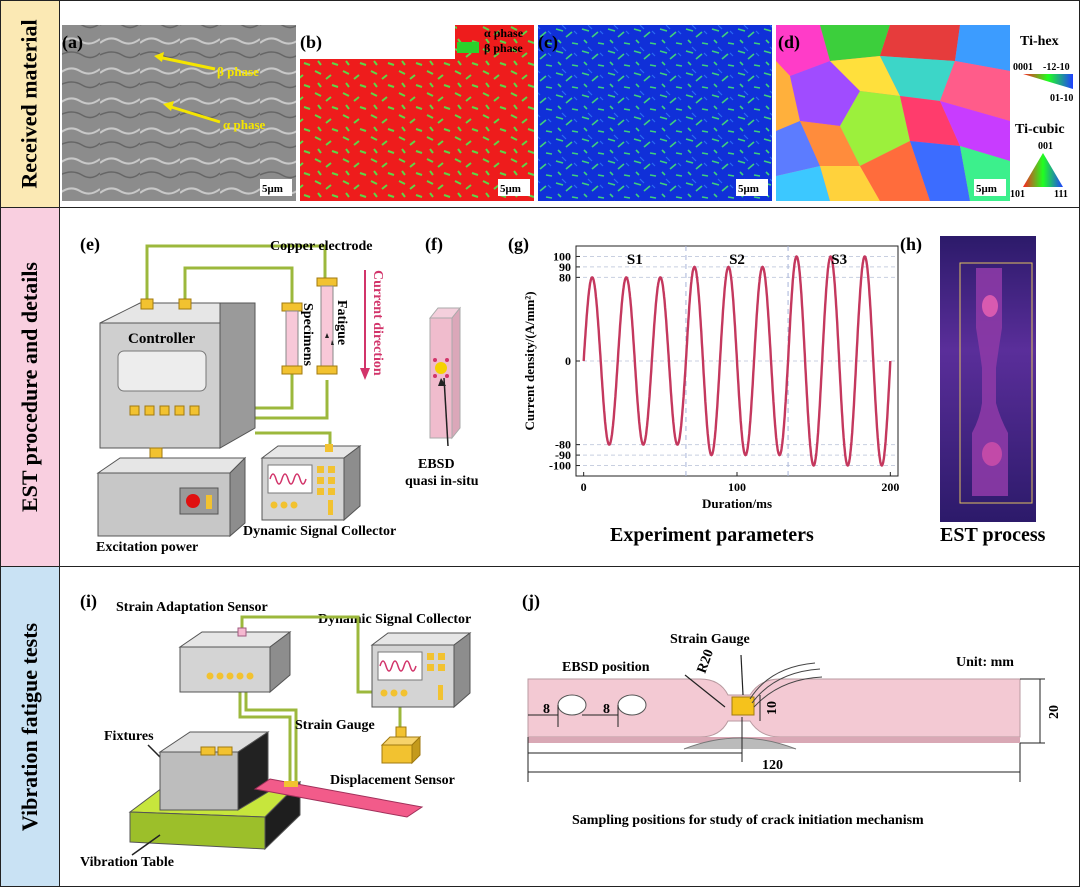  I want to click on fatigue-label: Fatigue, so click(341, 322).